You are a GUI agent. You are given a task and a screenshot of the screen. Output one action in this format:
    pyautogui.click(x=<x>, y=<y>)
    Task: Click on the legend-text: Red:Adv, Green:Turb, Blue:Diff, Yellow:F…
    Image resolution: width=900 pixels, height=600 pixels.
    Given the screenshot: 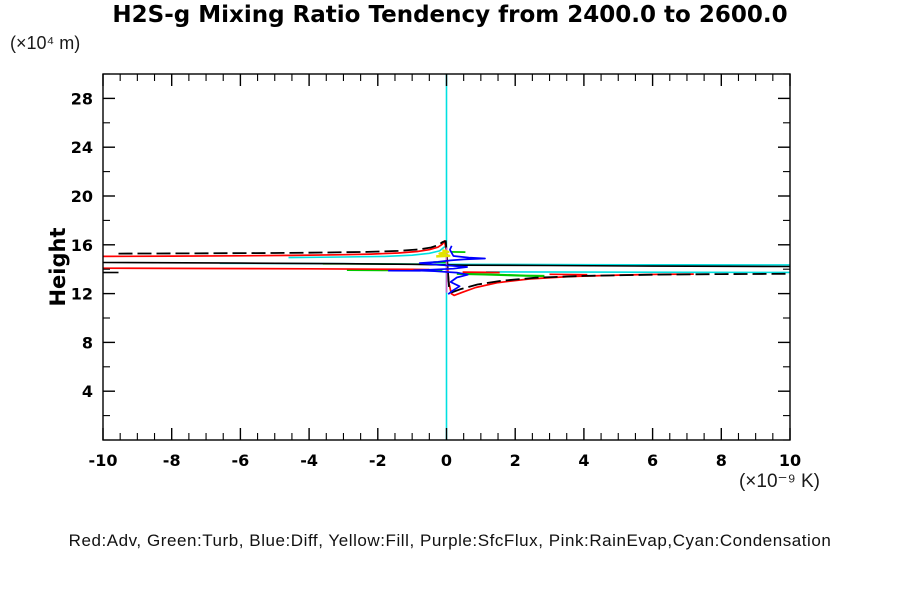 What is the action you would take?
    pyautogui.click(x=450, y=540)
    